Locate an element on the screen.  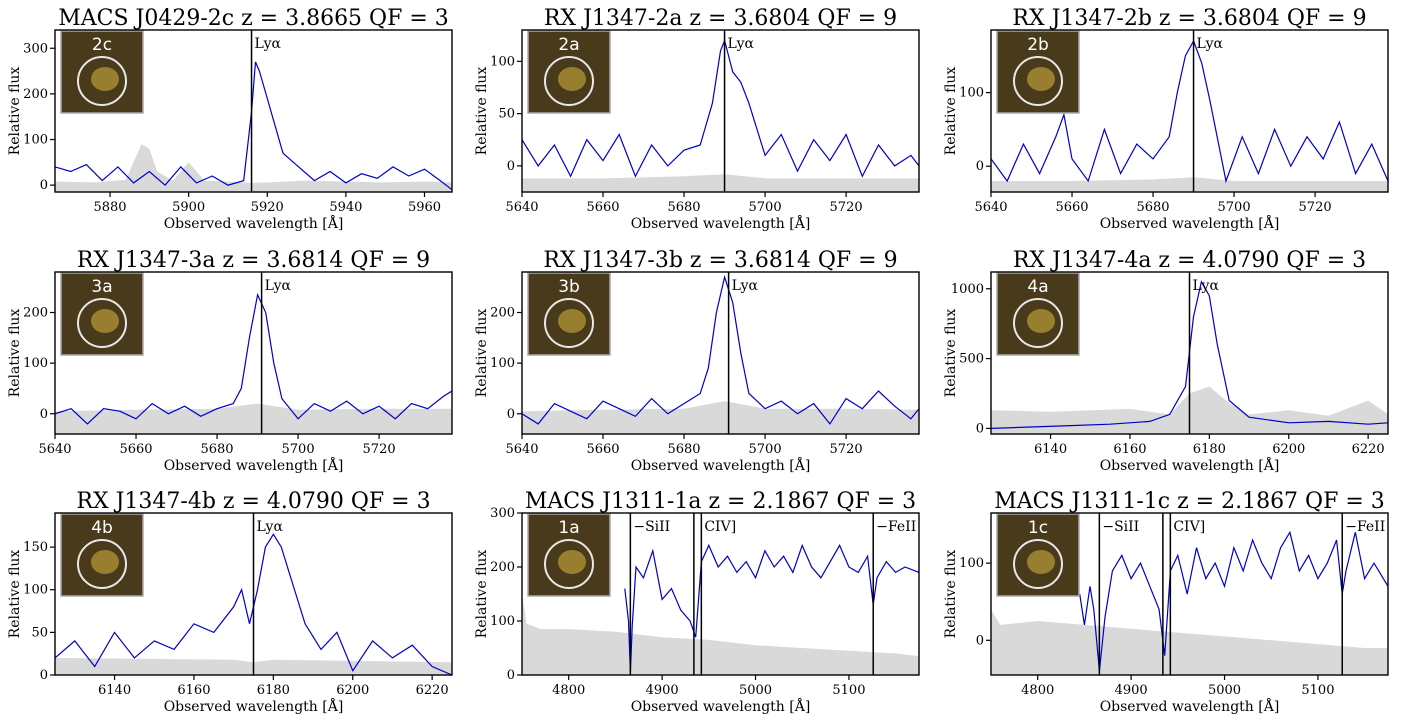
stamp-label: 2c is located at coordinates (102, 45).